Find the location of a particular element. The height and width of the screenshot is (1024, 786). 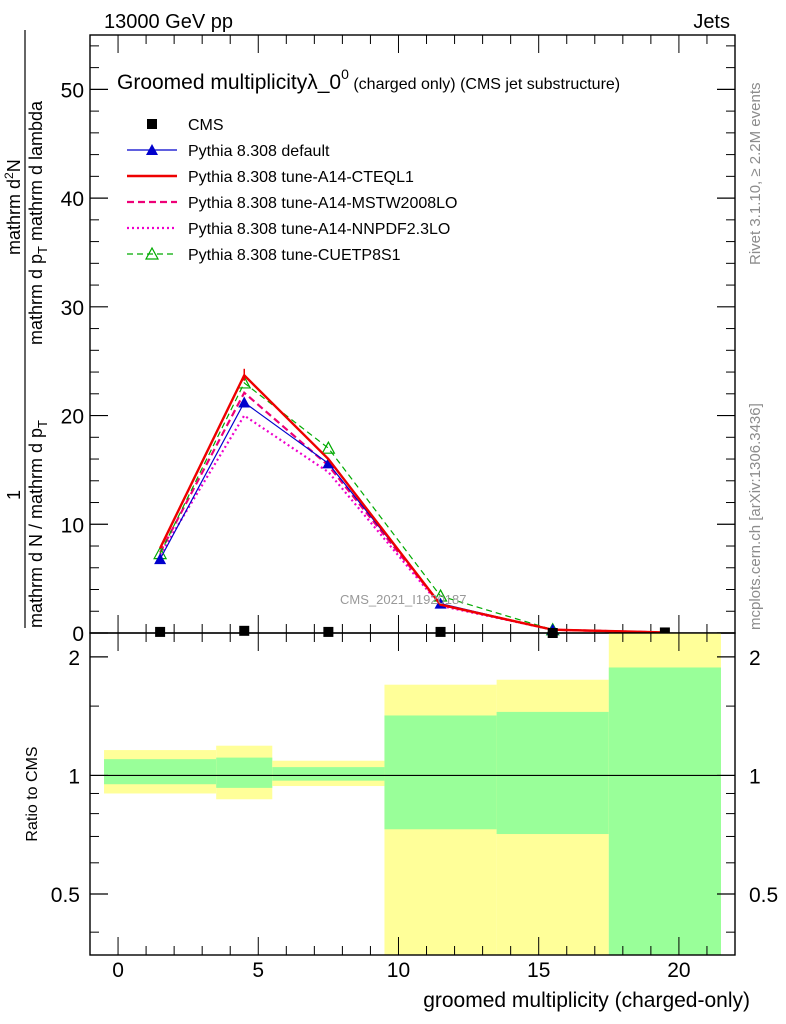

legend-entry-cms: CMS is located at coordinates (185, 125).